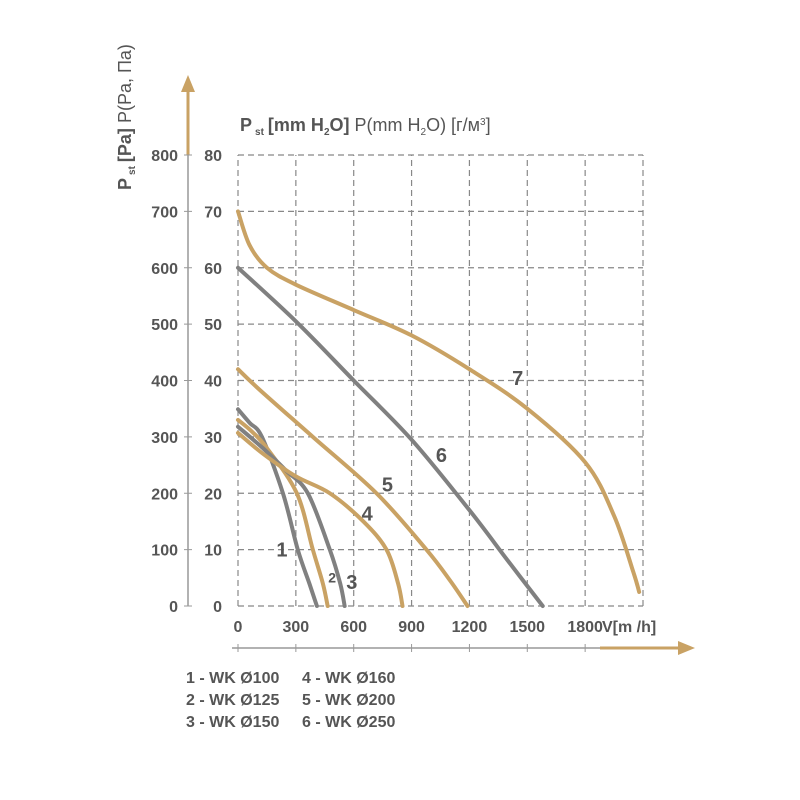  What do you see at coordinates (349, 700) in the screenshot?
I see `legend-item: 5 - WK Ø200` at bounding box center [349, 700].